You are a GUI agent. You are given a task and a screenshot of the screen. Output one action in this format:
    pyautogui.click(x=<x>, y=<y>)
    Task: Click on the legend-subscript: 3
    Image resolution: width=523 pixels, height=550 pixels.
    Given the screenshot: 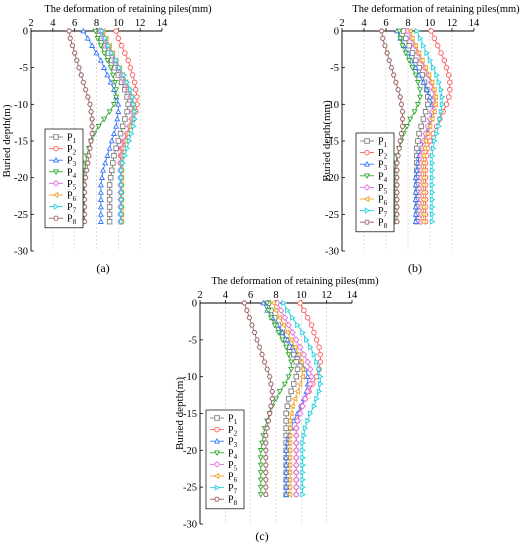 What is the action you would take?
    pyautogui.click(x=75, y=164)
    